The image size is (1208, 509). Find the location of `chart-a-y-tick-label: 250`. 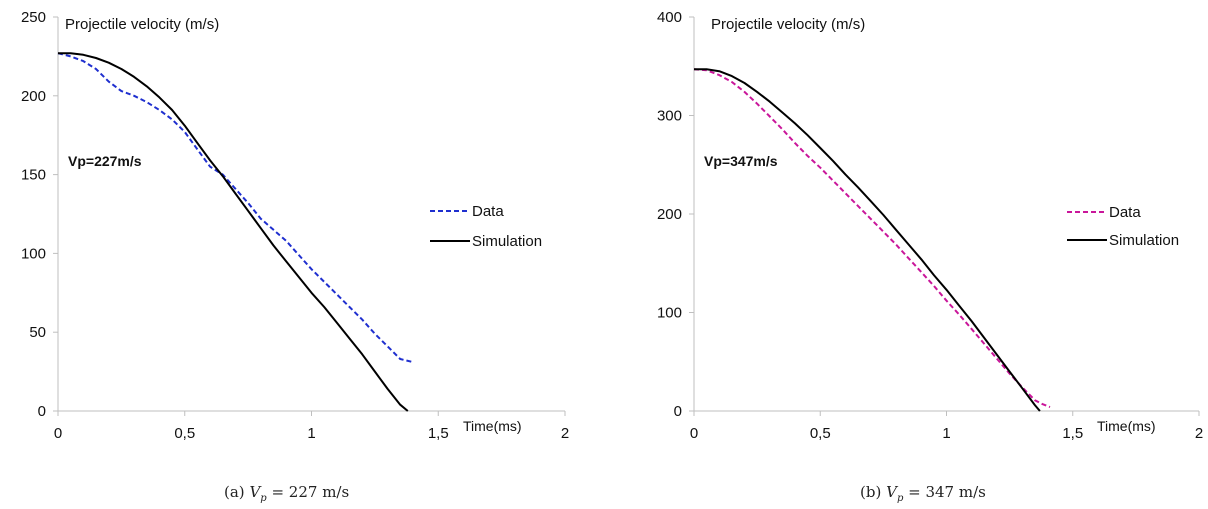

chart-a-y-tick-label: 250 is located at coordinates (33, 17).